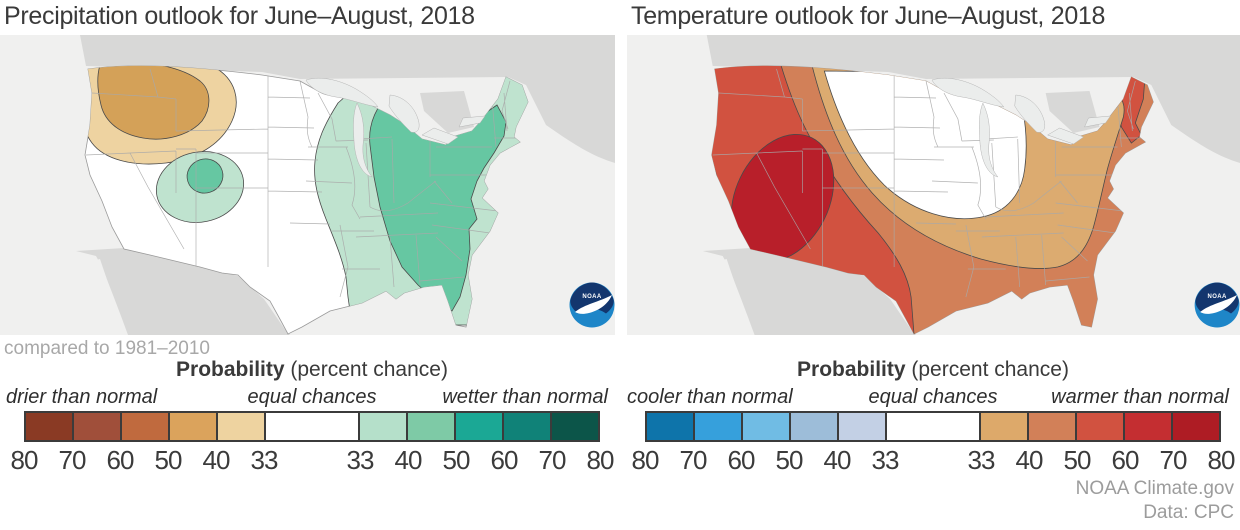 The height and width of the screenshot is (530, 1240). Describe the element at coordinates (107, 348) in the screenshot. I see `baseline-note: compared to 1981–2010` at that location.